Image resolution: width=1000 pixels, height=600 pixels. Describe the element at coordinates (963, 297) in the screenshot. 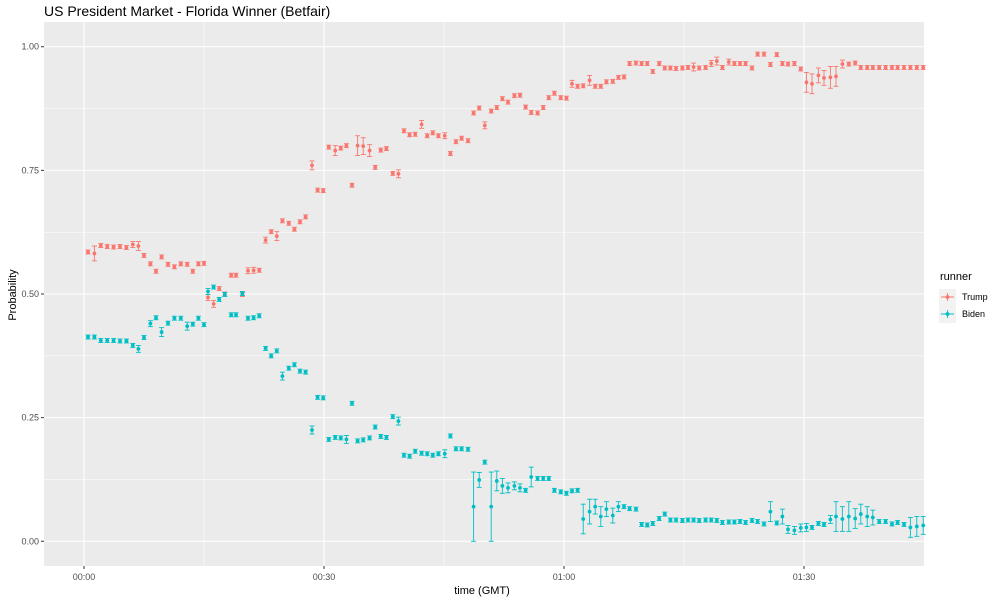

I see `legend: runner Trump Biden` at that location.